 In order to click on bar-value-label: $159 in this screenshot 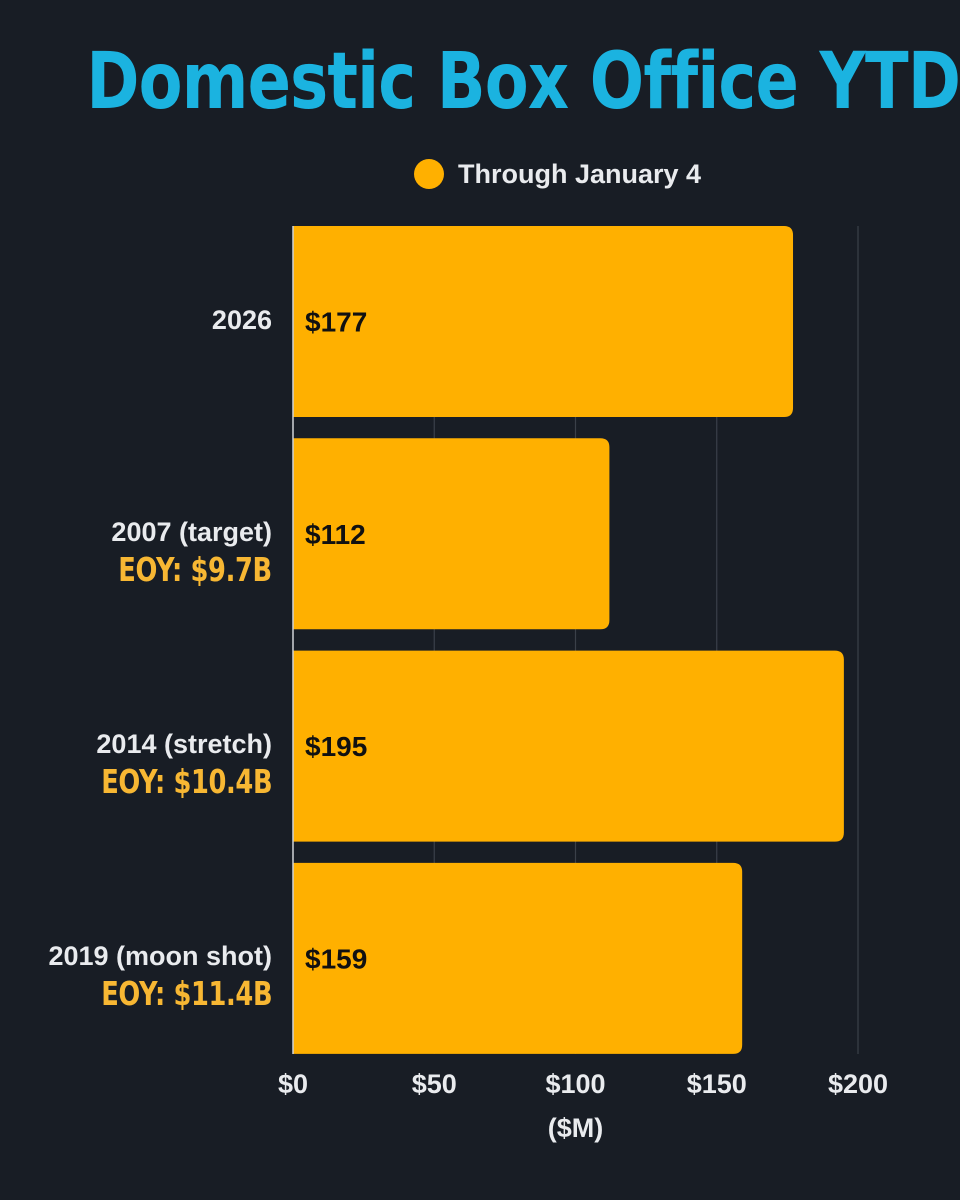, I will do `click(336, 958)`.